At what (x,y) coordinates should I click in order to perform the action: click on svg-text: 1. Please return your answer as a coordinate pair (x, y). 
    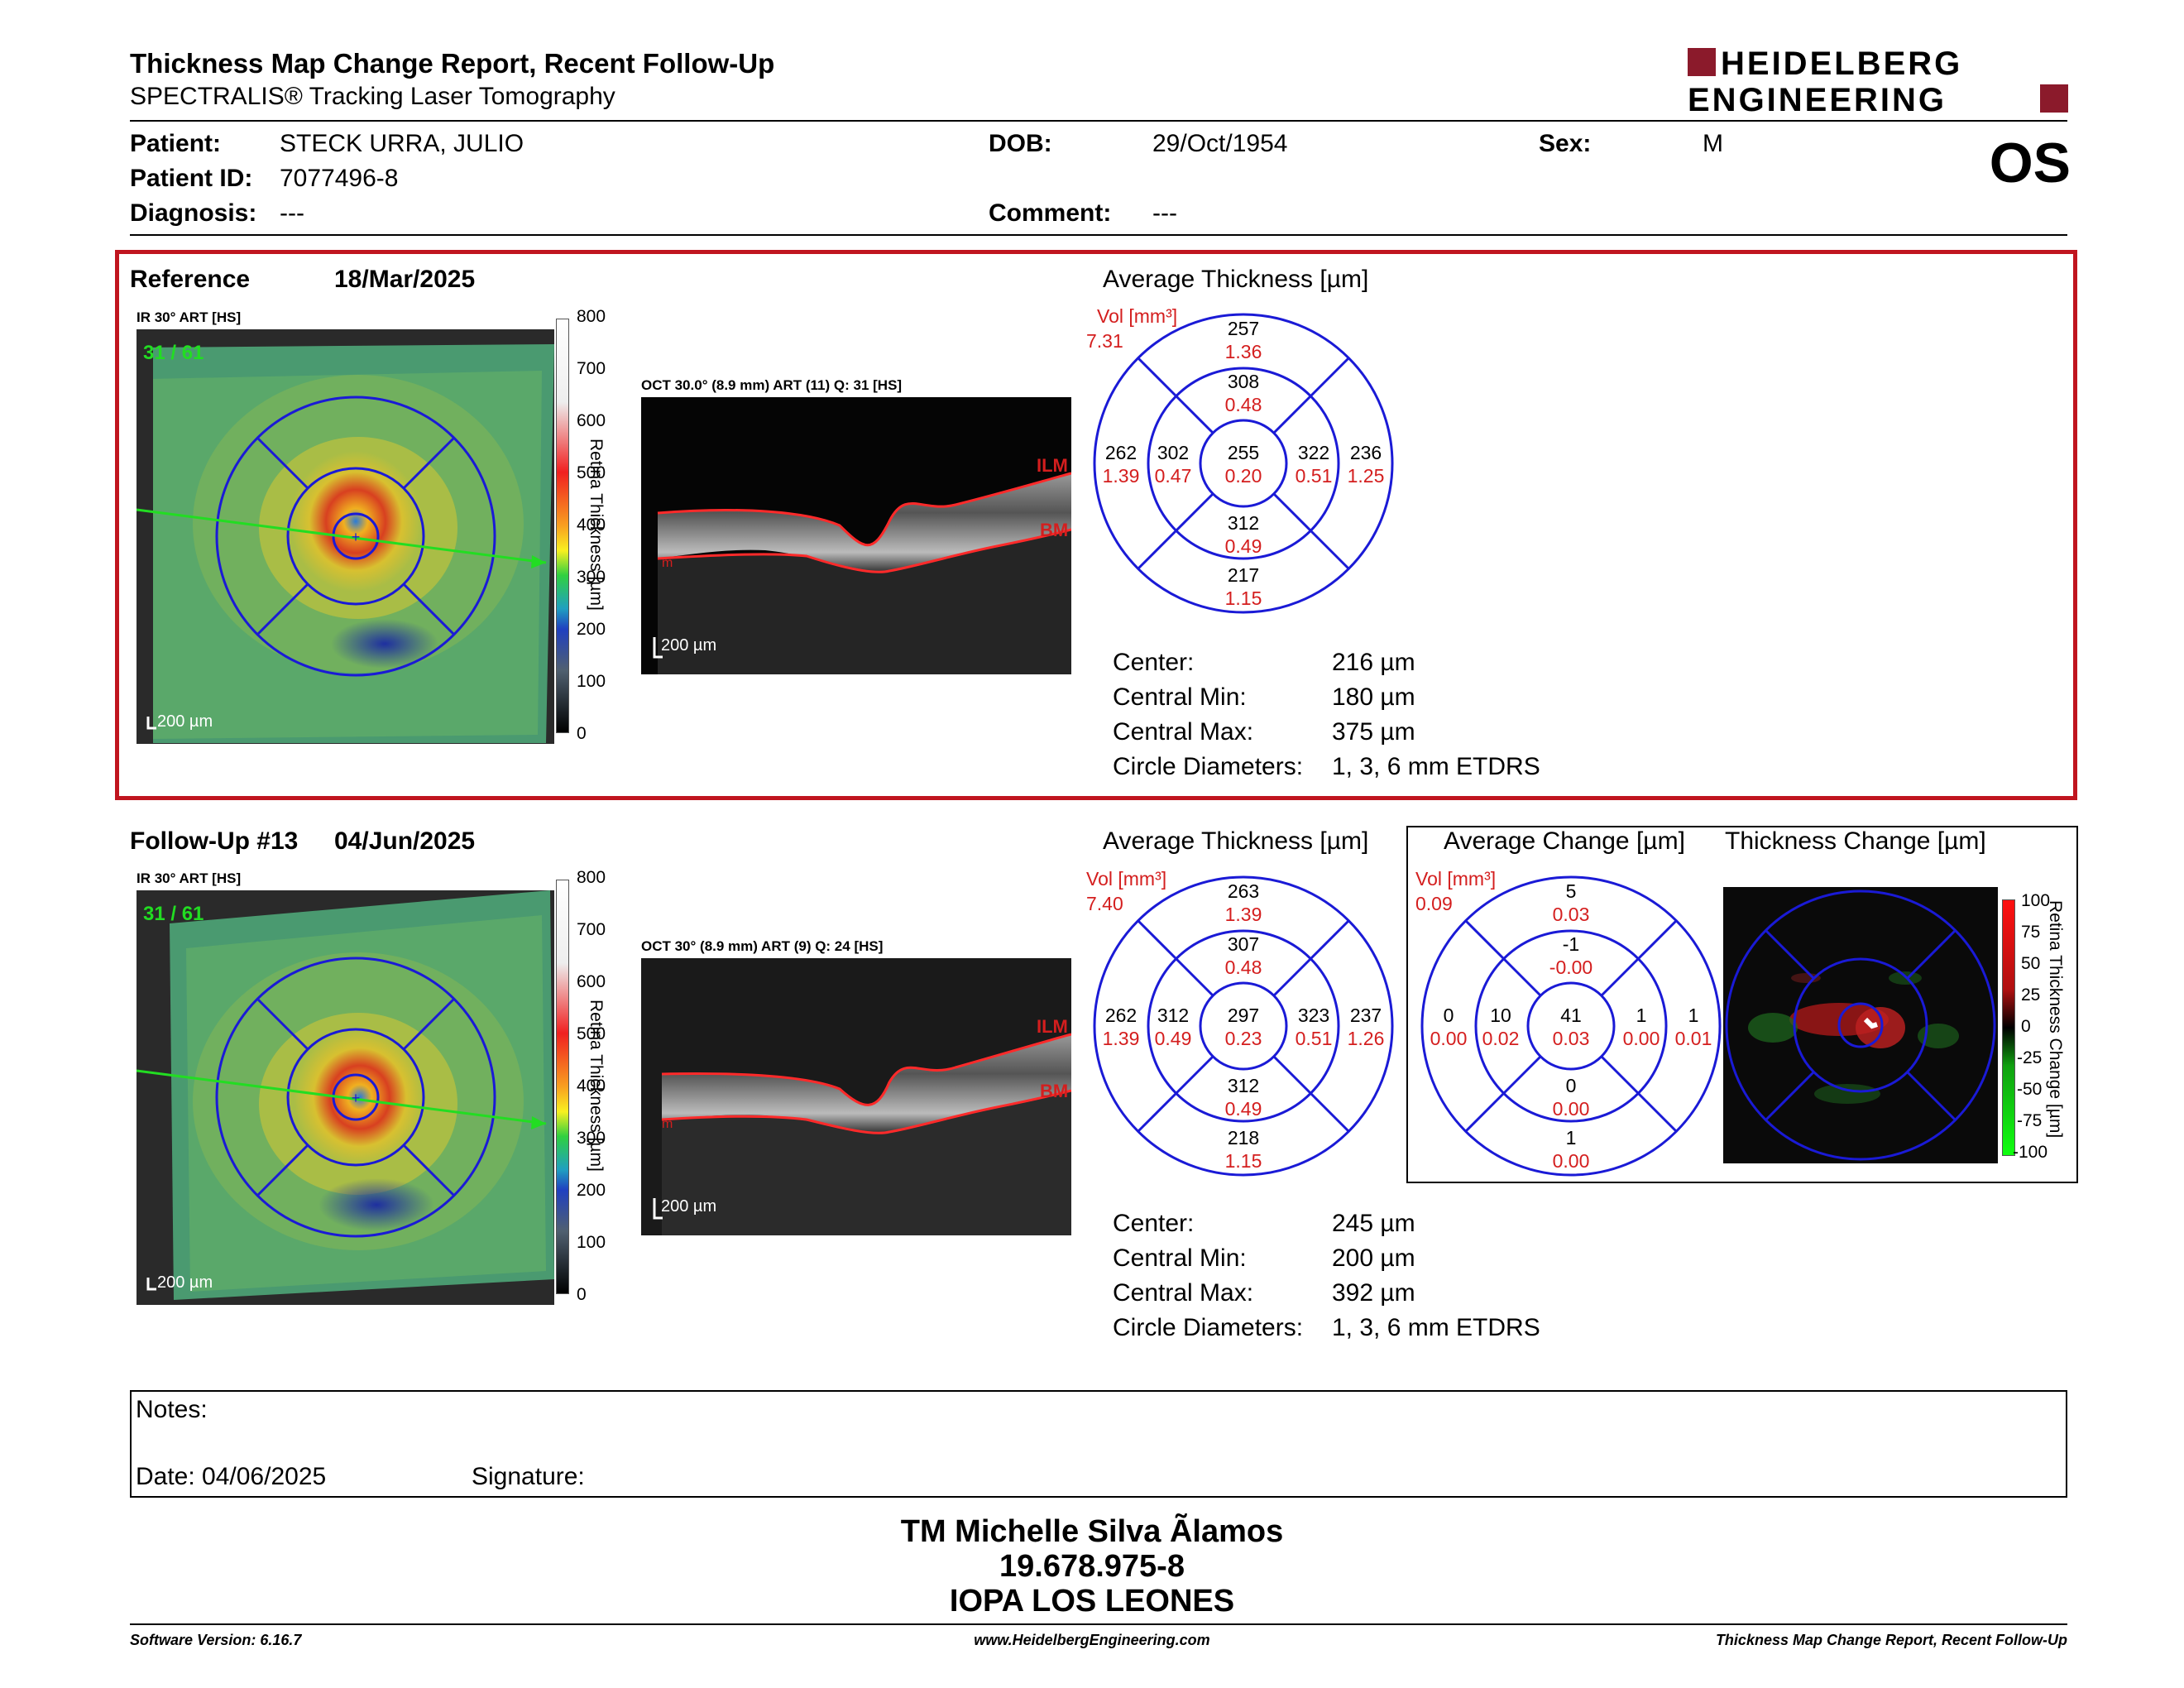
    Looking at the image, I should click on (1641, 1015).